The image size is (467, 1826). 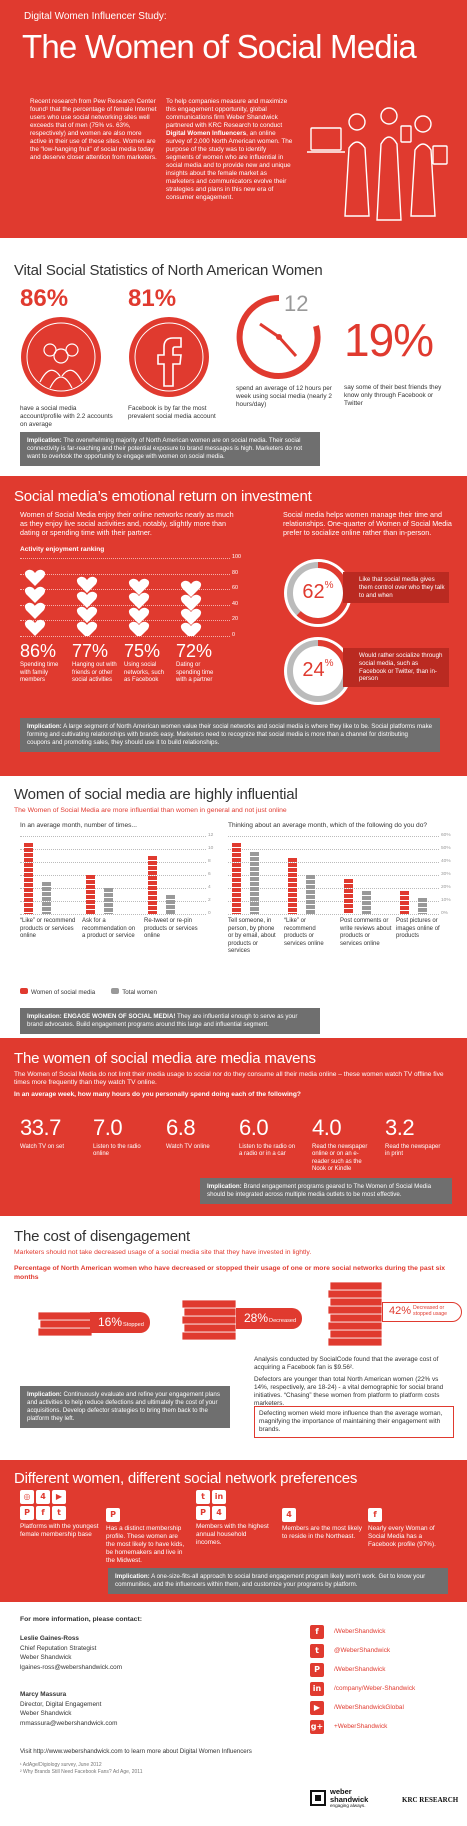 I want to click on contact-email-link: mmassura@webershandwick.com, so click(x=69, y=1723).